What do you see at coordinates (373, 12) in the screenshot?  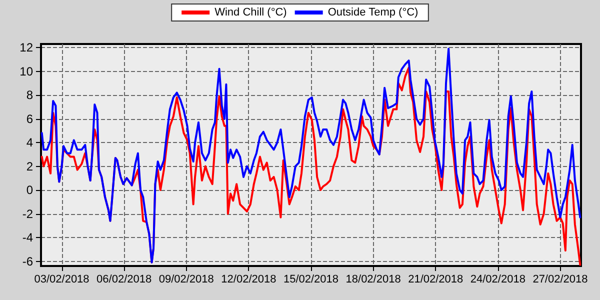 I see `legend-label: Outside Temp (°C)` at bounding box center [373, 12].